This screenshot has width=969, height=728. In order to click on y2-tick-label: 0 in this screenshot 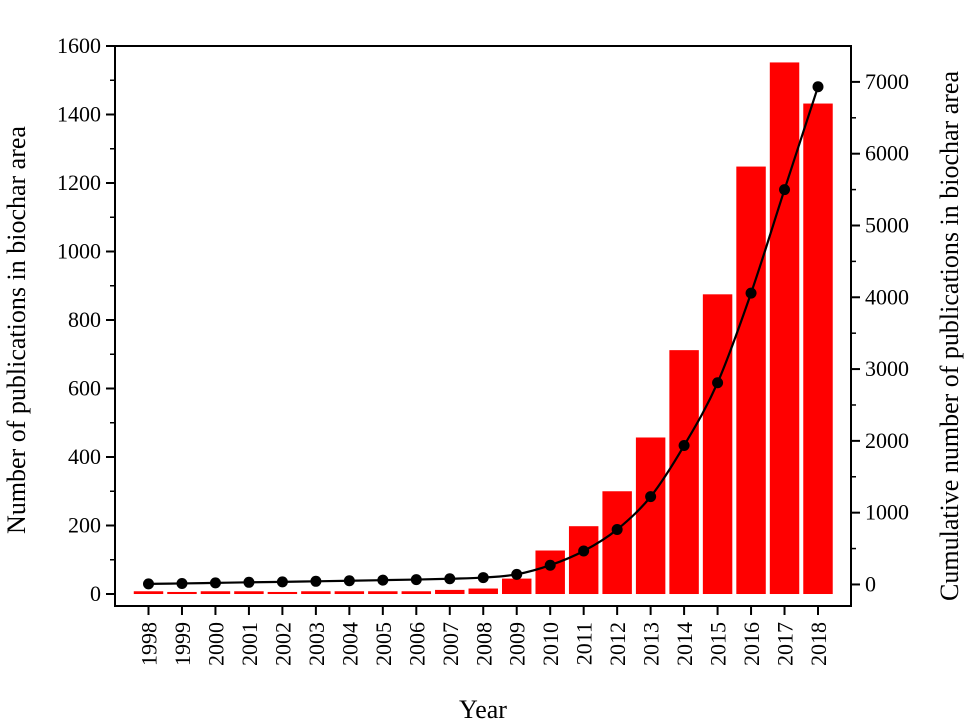, I will do `click(870, 583)`.